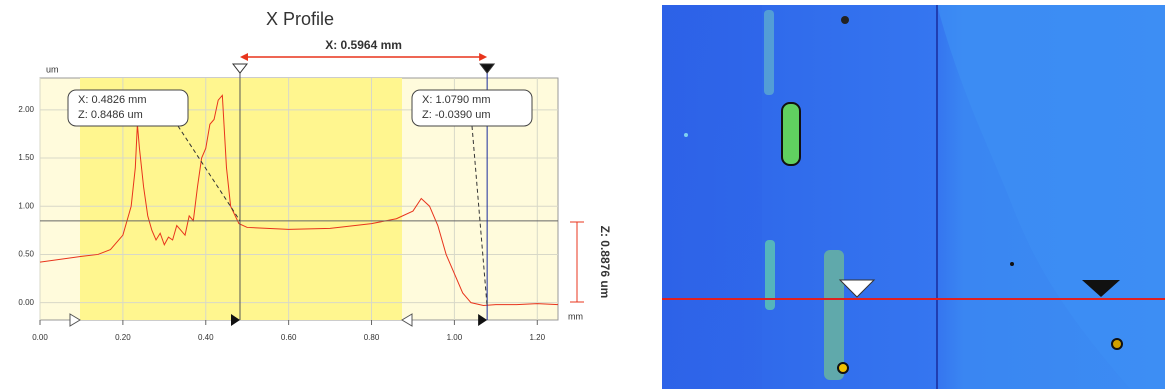 The width and height of the screenshot is (1165, 389). What do you see at coordinates (26, 205) in the screenshot?
I see `y-tick-label: 1.00` at bounding box center [26, 205].